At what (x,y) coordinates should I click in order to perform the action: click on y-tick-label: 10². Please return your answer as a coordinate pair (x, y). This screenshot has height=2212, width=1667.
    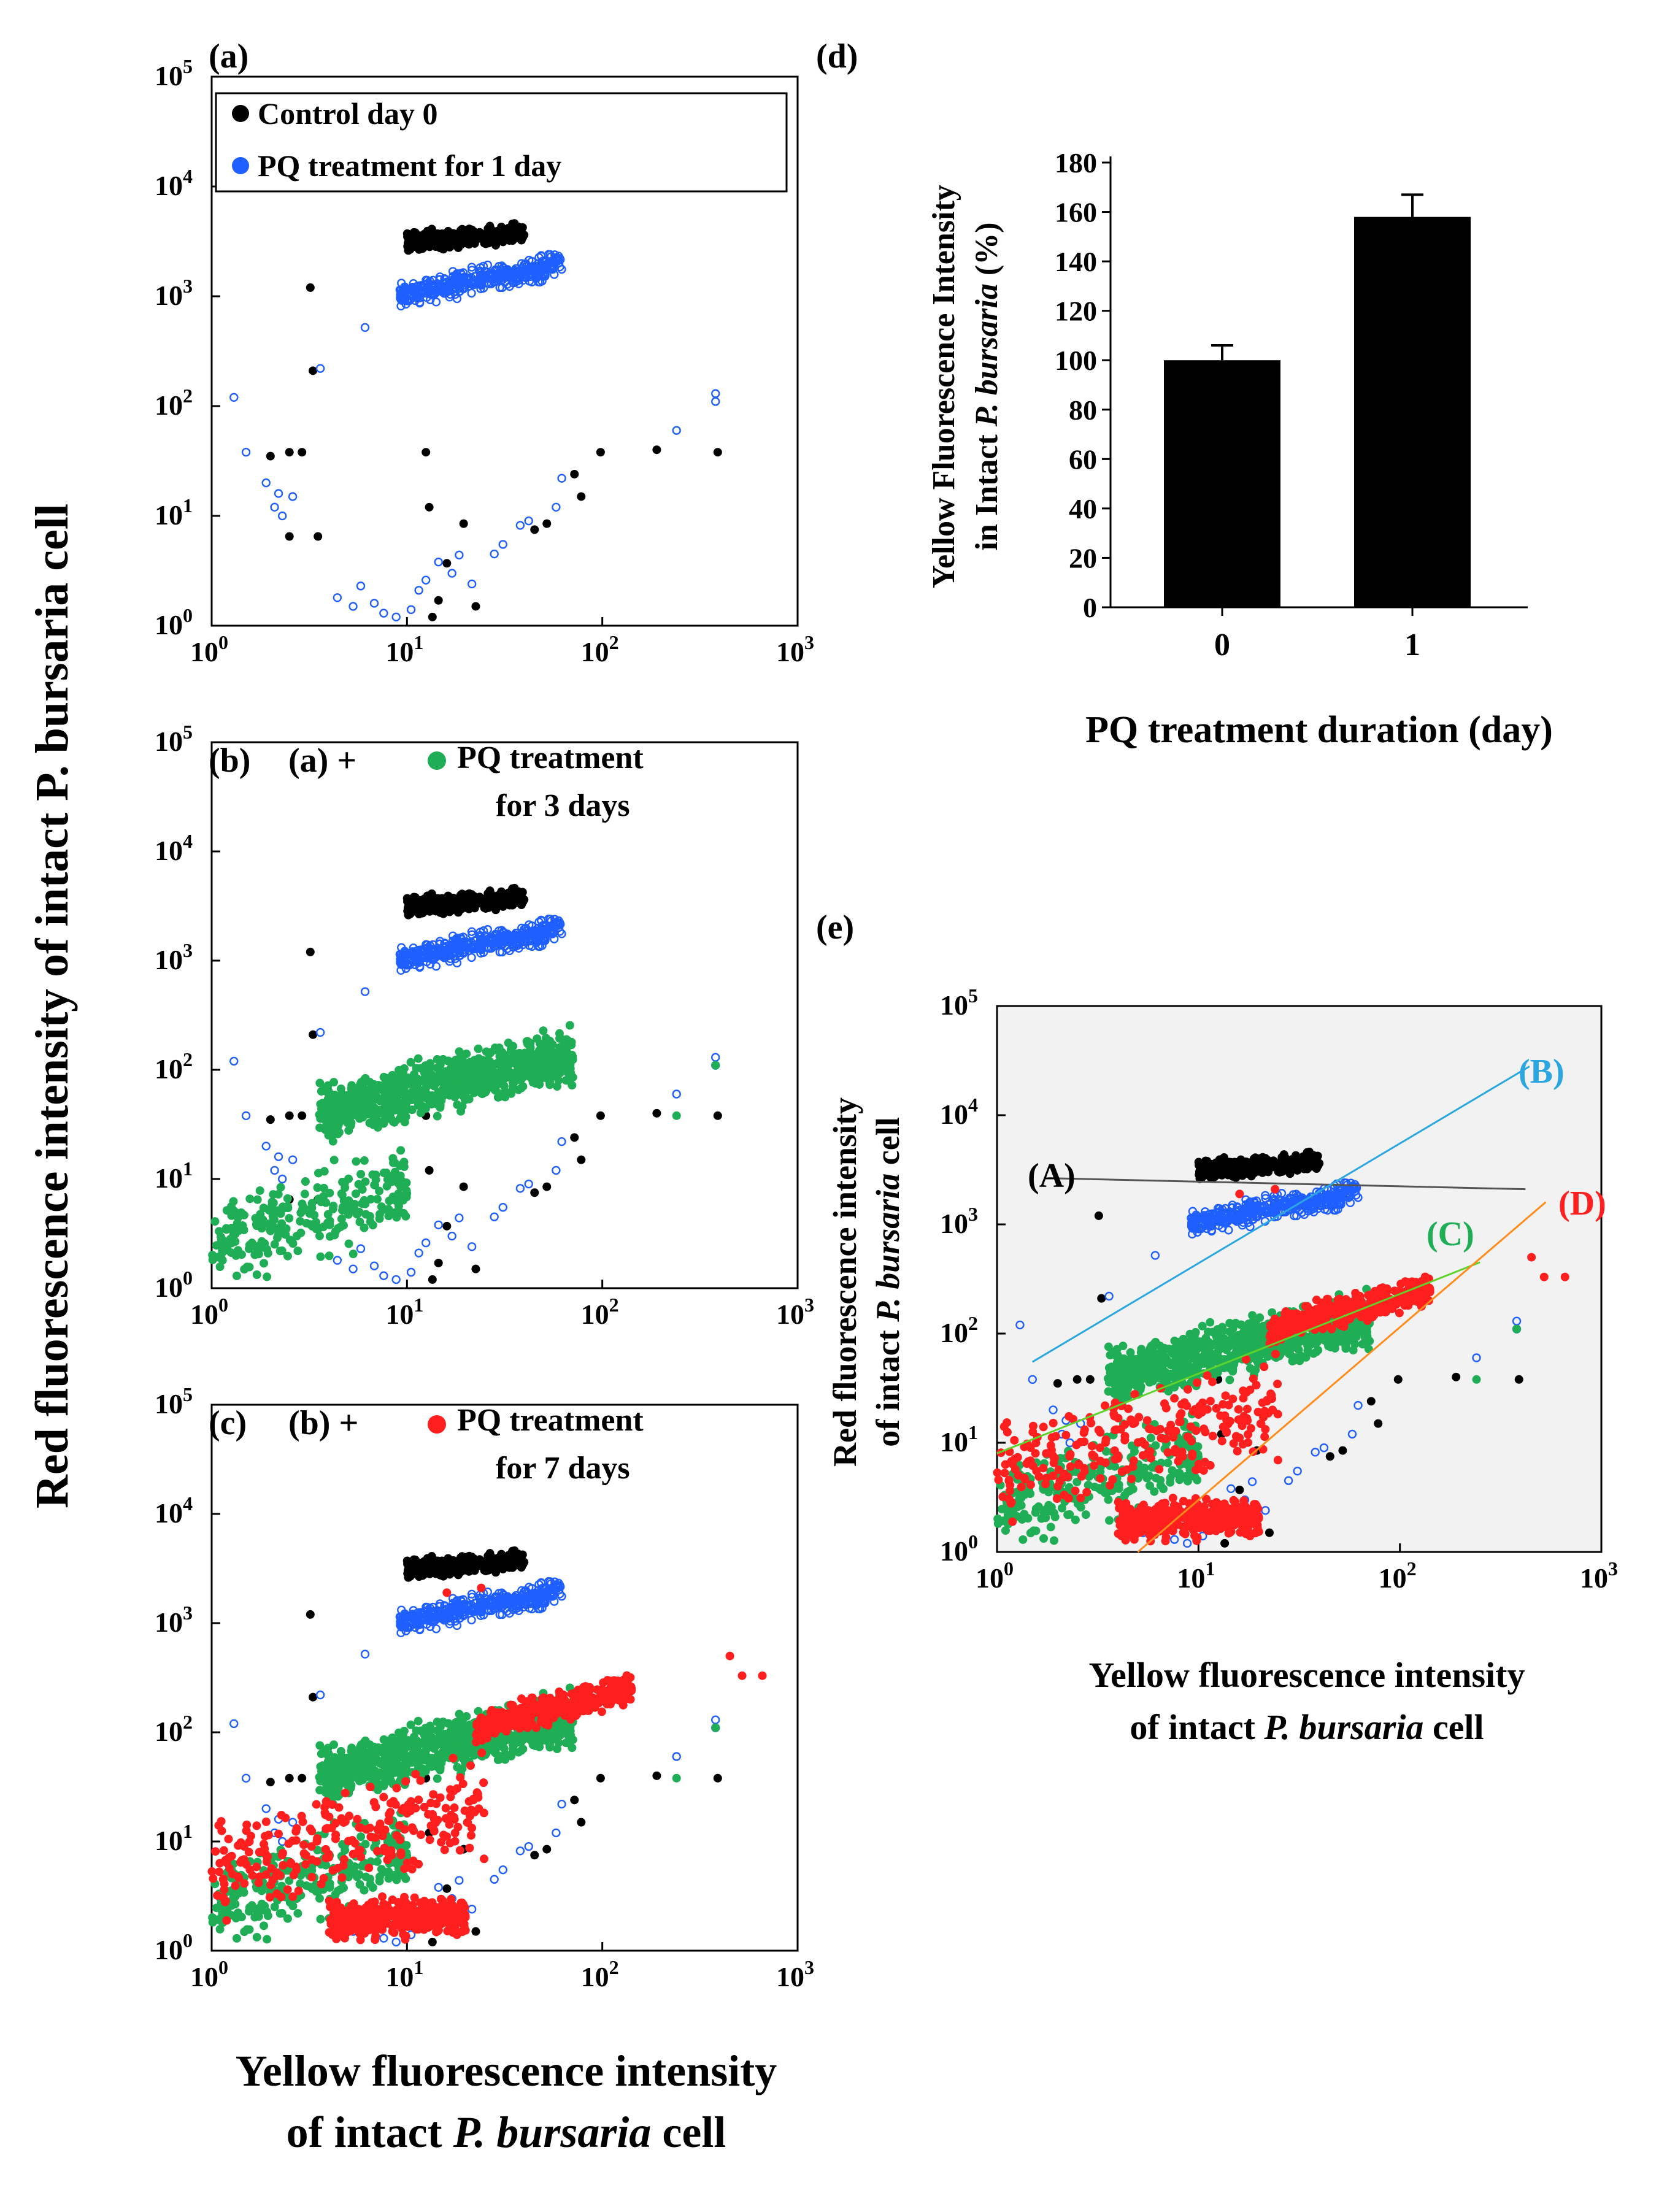
    Looking at the image, I should click on (174, 1729).